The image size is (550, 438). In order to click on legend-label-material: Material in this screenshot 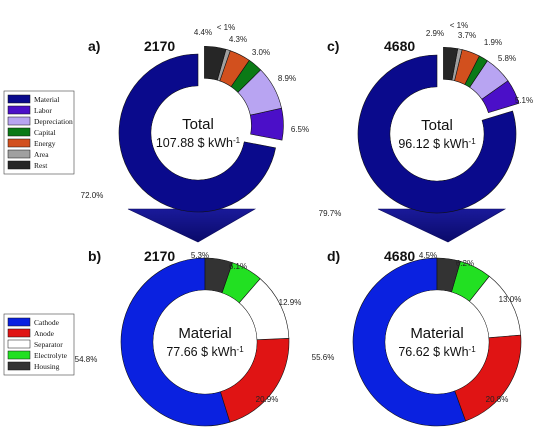, I will do `click(46, 99)`.